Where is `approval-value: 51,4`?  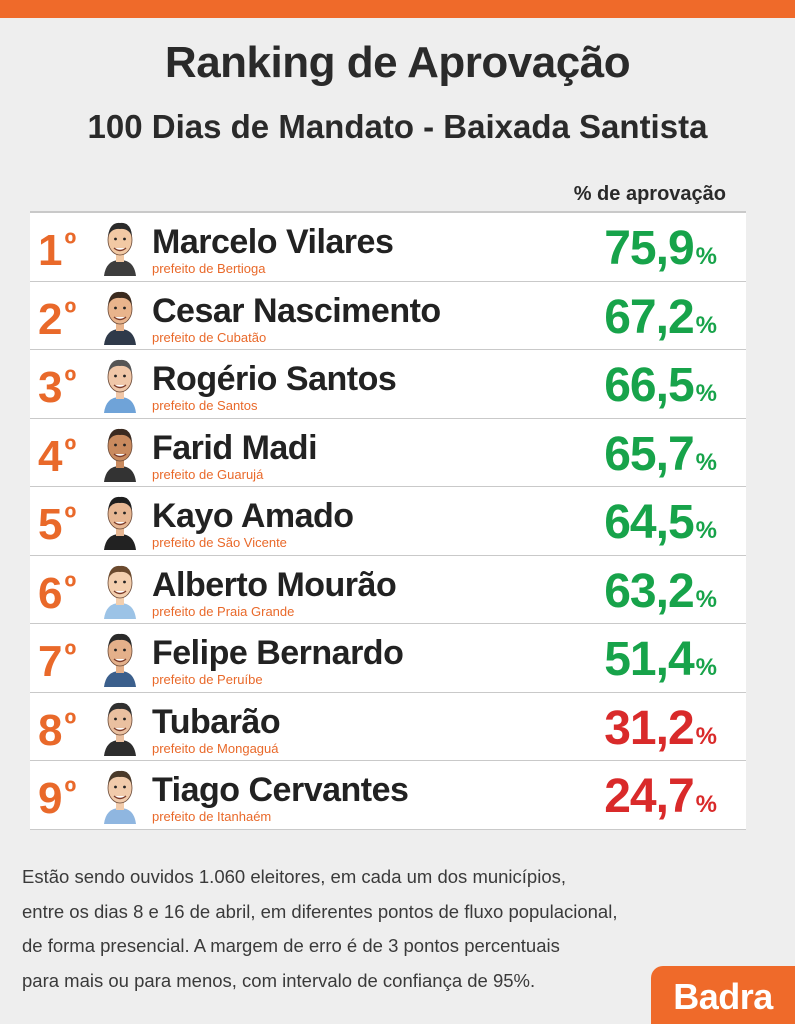 approval-value: 51,4 is located at coordinates (649, 659).